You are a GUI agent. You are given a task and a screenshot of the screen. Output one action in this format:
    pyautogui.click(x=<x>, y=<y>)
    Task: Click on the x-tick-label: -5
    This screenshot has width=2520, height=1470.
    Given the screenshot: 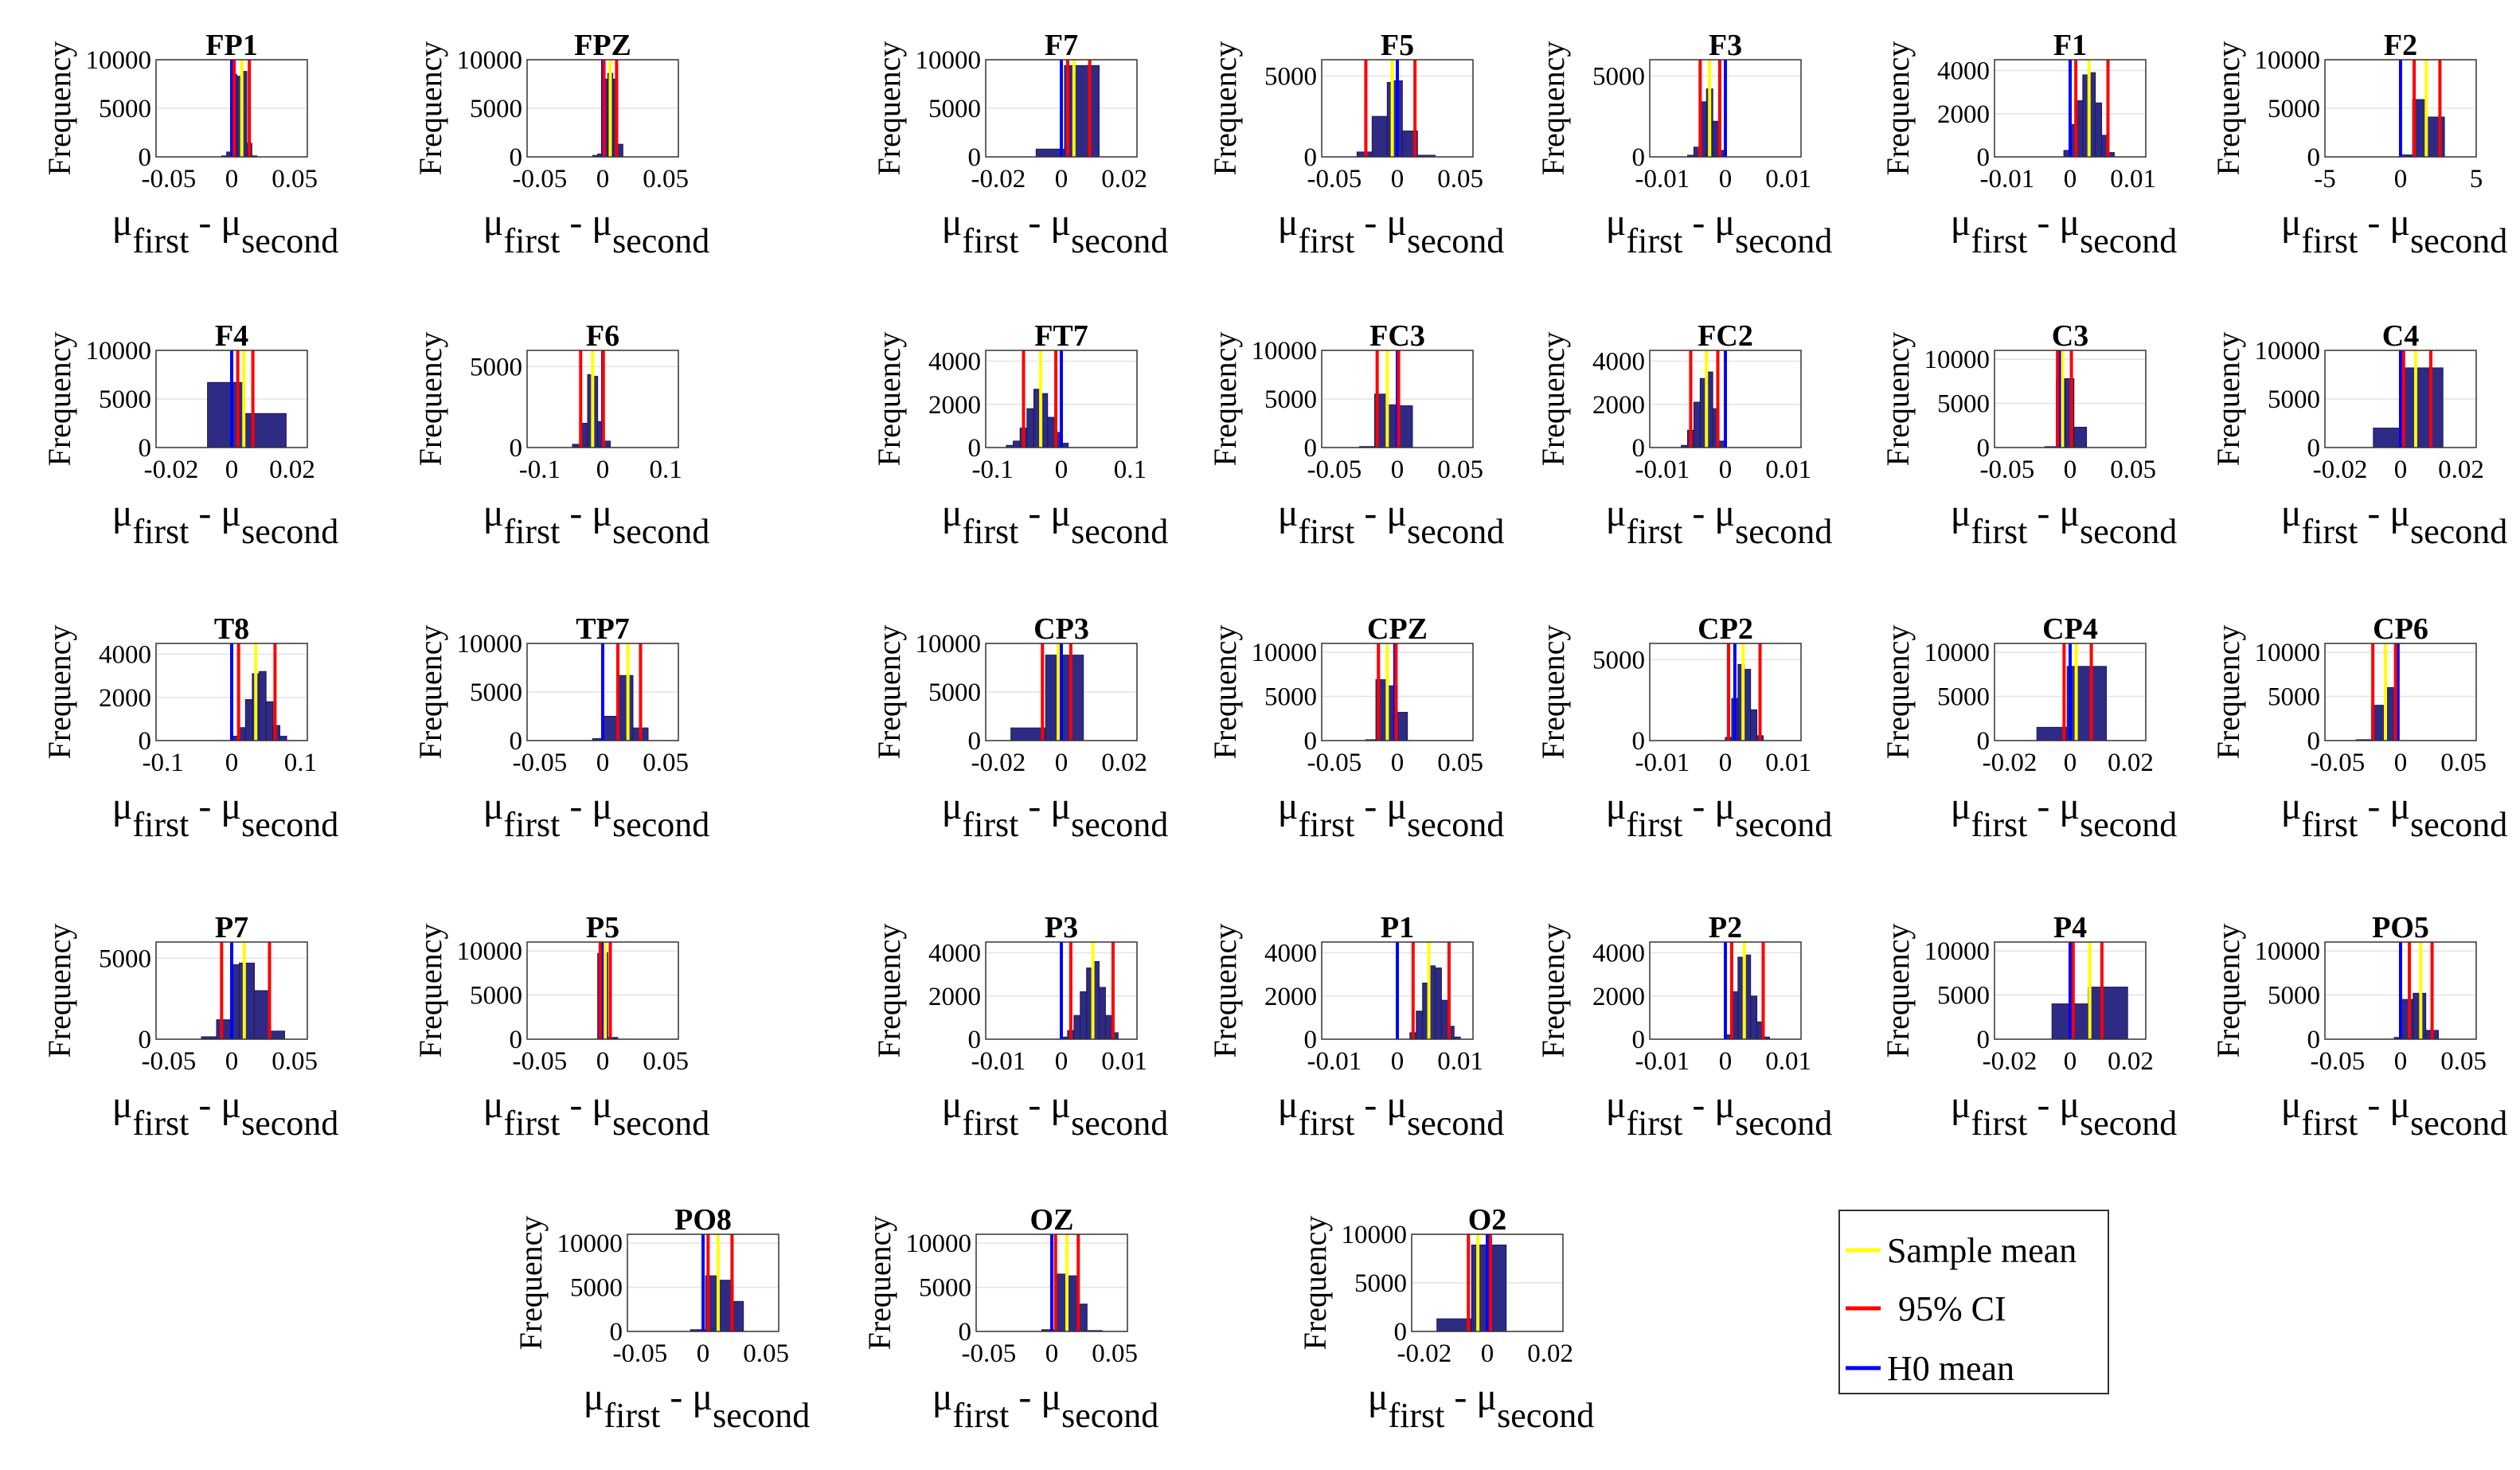 What is the action you would take?
    pyautogui.click(x=2325, y=179)
    